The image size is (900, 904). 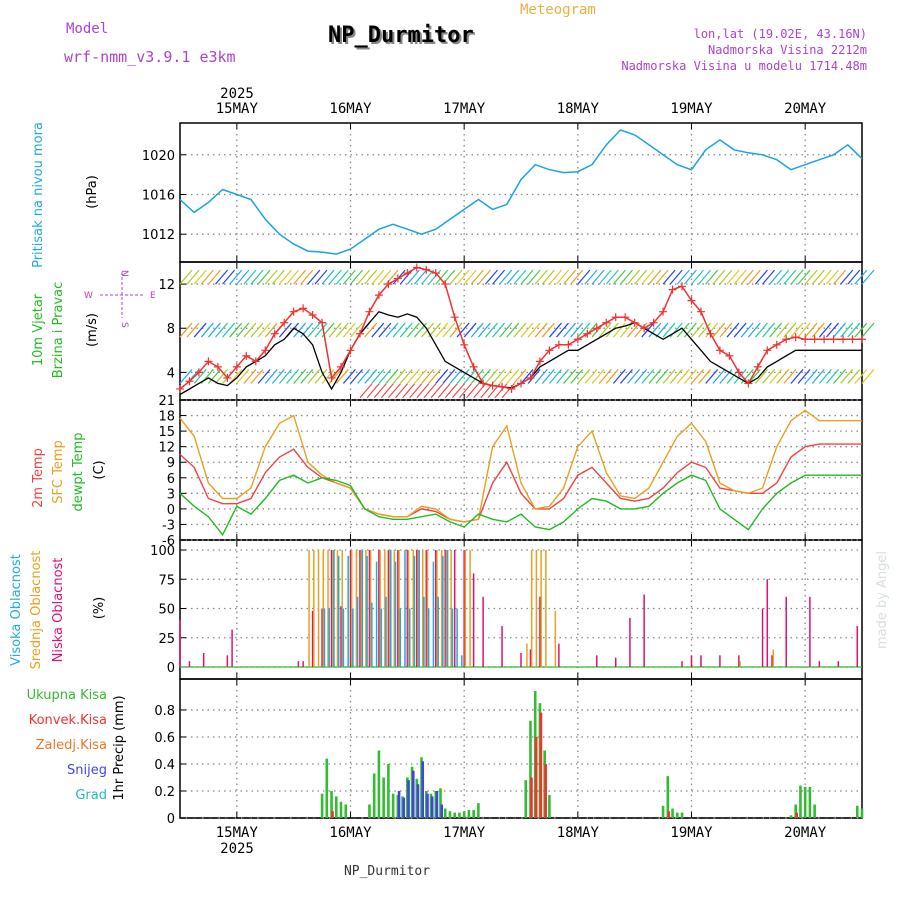 I want to click on year-bottom: 2025, so click(x=237, y=849).